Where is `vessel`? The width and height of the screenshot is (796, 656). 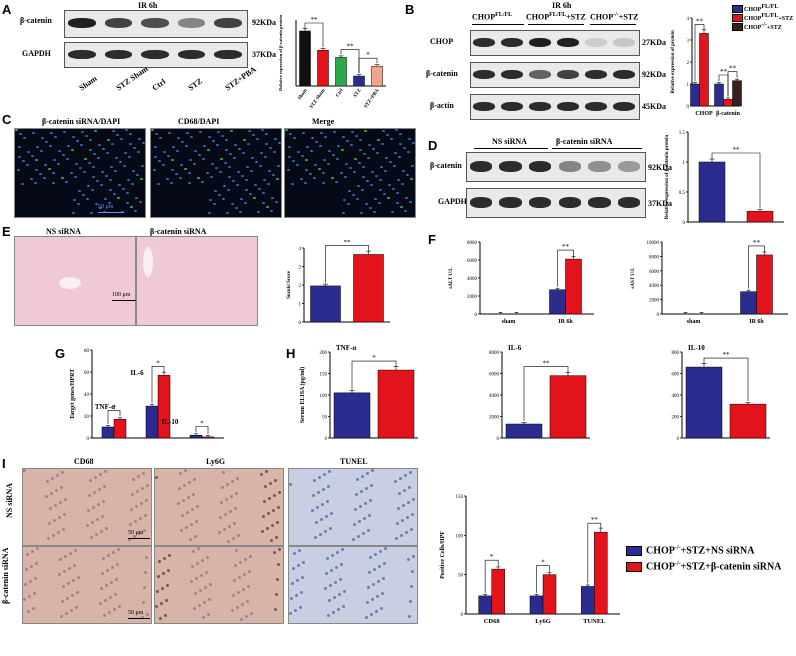
vessel is located at coordinates (148, 262).